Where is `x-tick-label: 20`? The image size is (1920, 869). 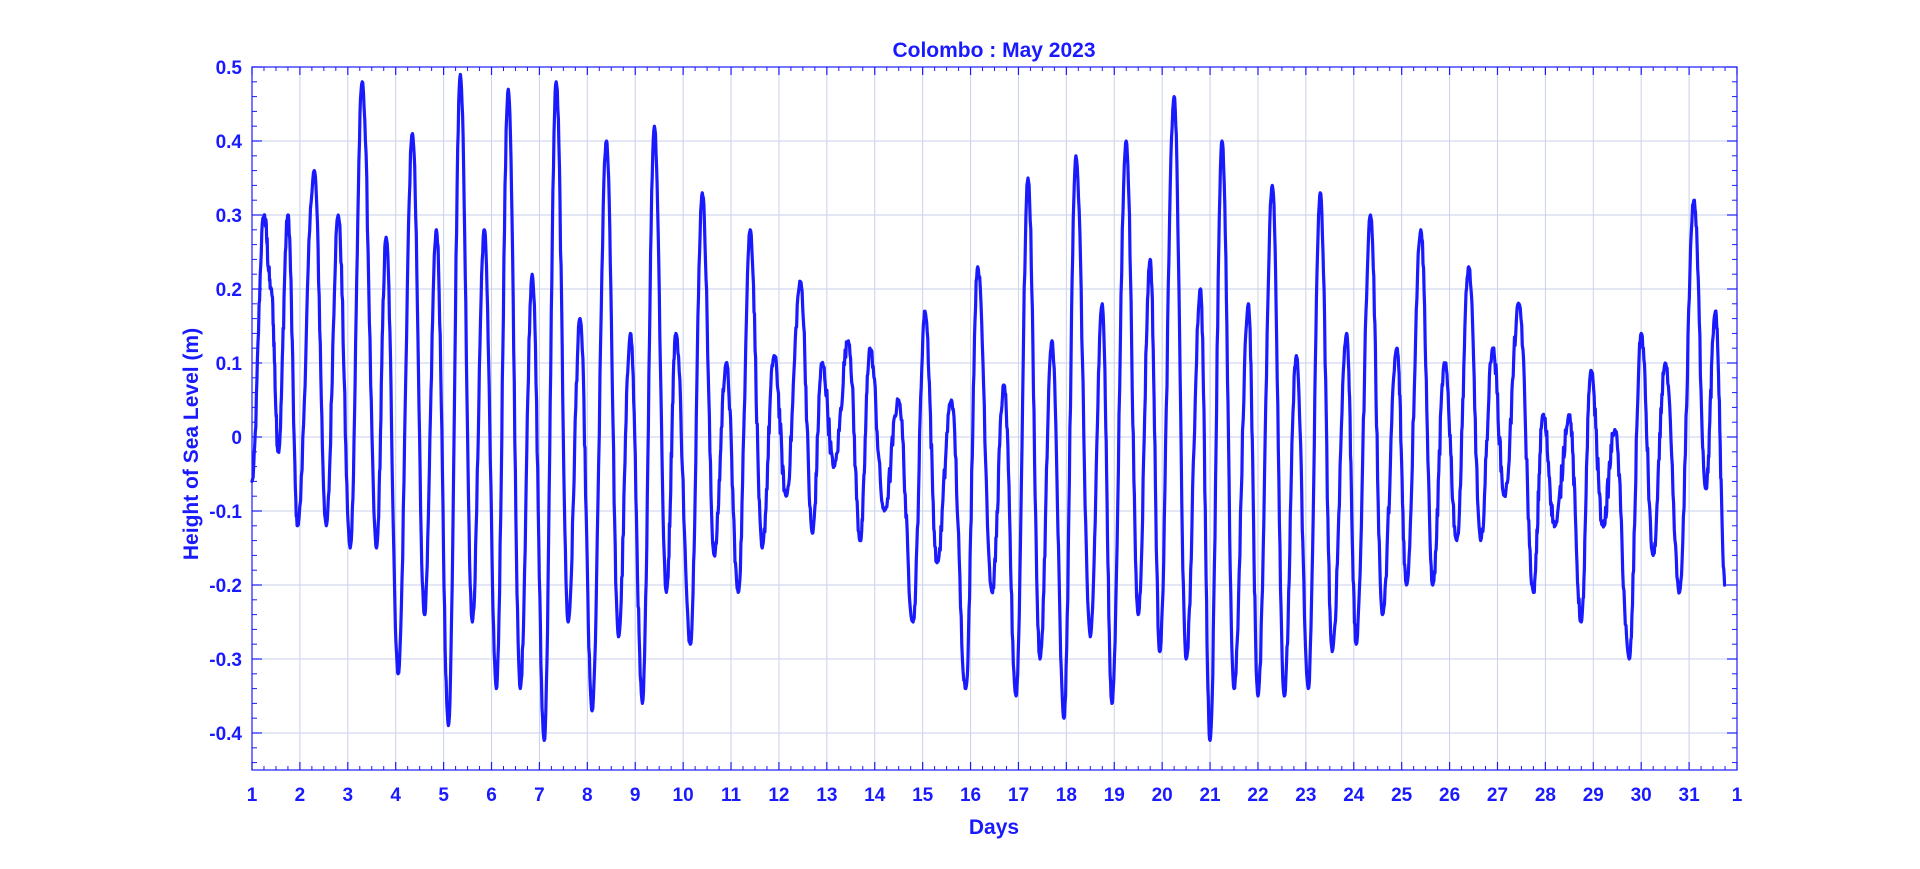
x-tick-label: 20 is located at coordinates (1162, 795).